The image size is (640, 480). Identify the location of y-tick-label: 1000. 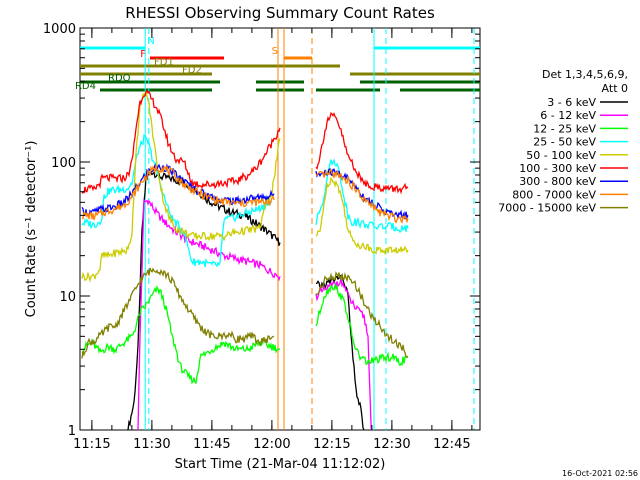
(59, 29).